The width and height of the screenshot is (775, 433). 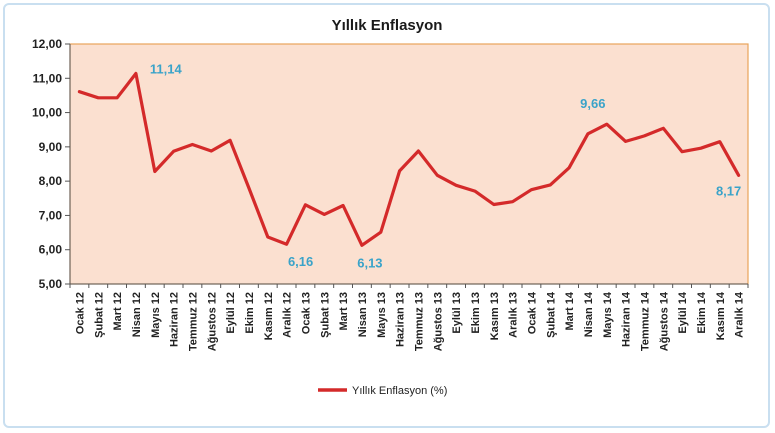 I want to click on x-tick-label: Ağustos 12, so click(x=212, y=321).